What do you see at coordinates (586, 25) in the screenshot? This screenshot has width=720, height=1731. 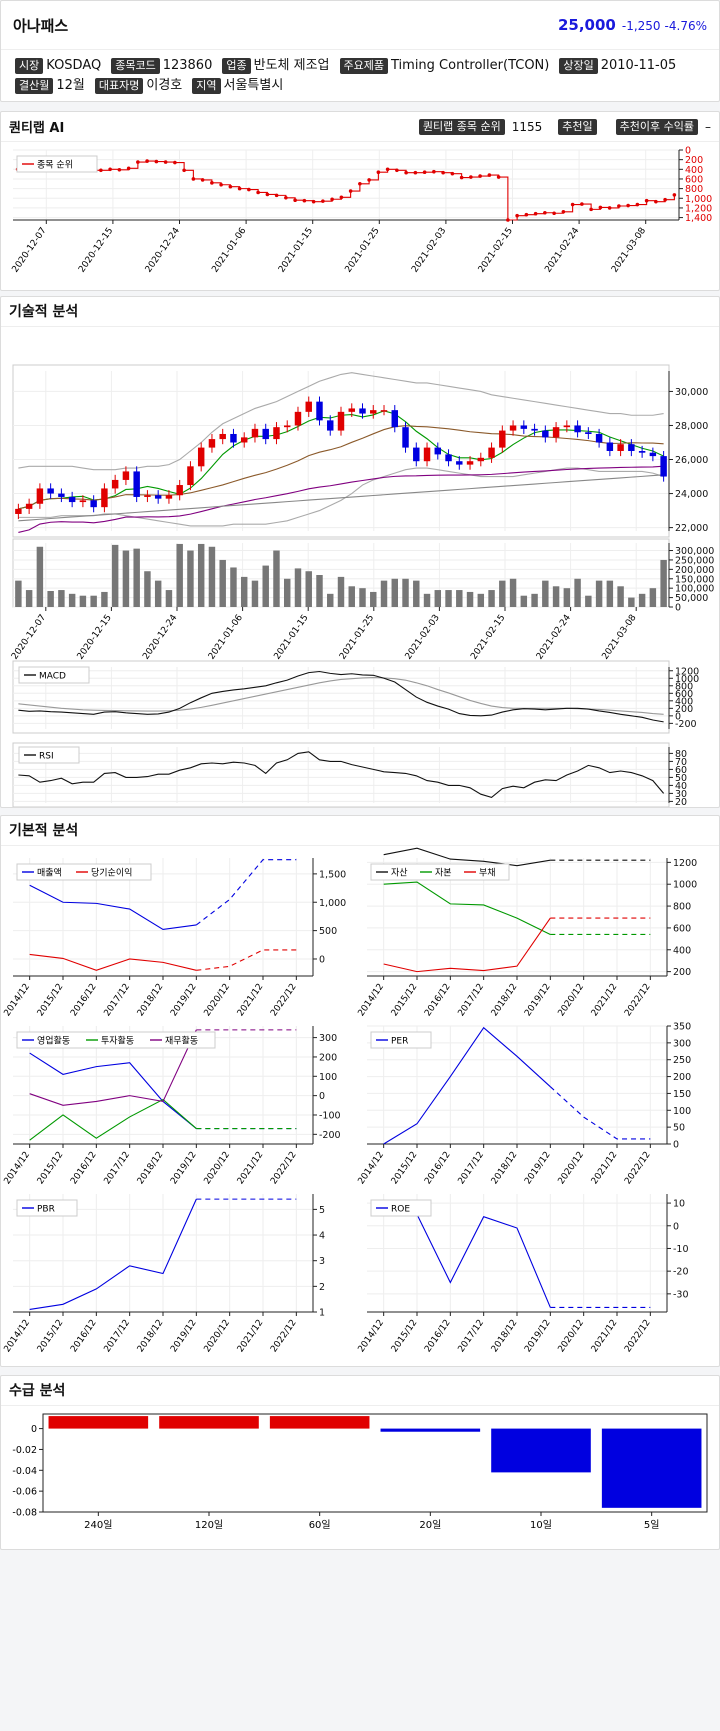 I see `current-price: 25,000` at bounding box center [586, 25].